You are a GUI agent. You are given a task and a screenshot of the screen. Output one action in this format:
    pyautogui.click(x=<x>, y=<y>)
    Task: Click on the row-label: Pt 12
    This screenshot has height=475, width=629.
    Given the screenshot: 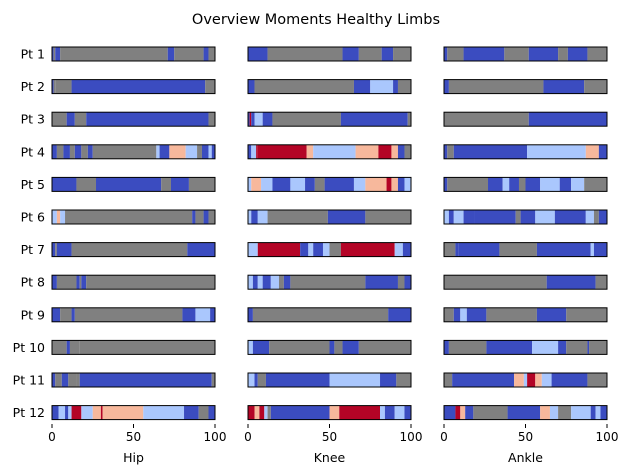 What is the action you would take?
    pyautogui.click(x=29, y=412)
    